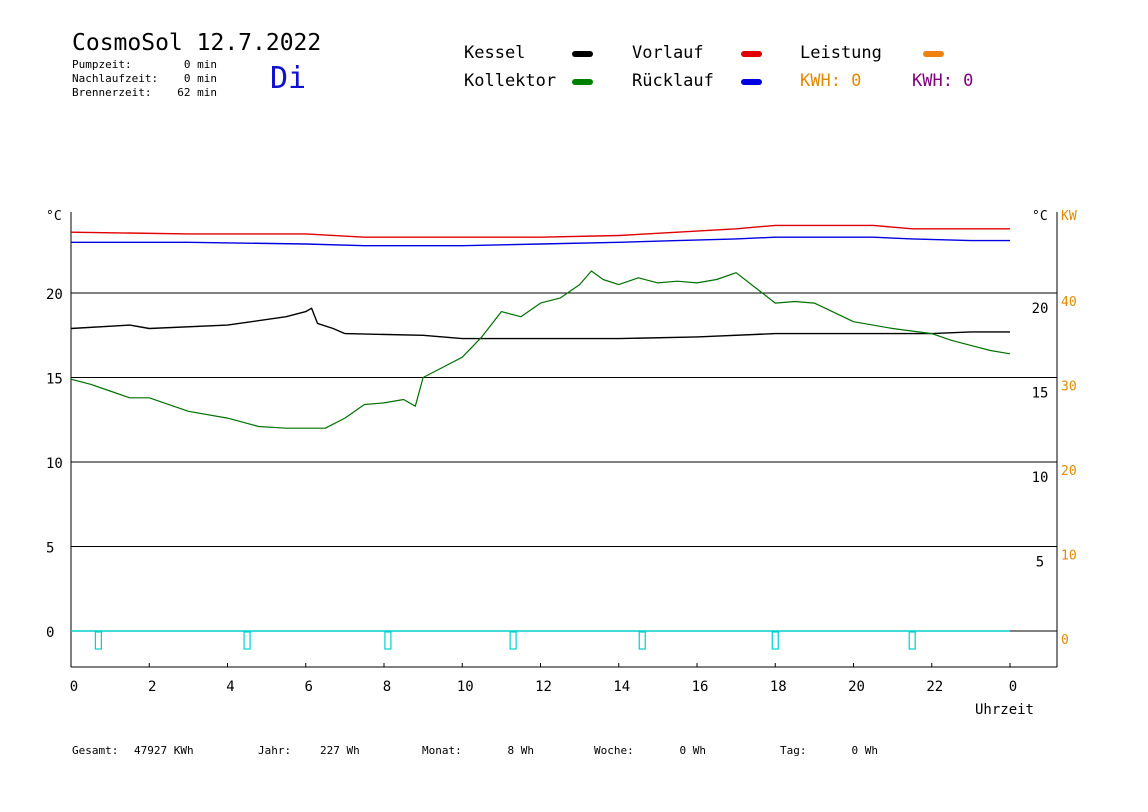  Describe the element at coordinates (1065, 640) in the screenshot. I see `kw-tick-label: 0` at that location.